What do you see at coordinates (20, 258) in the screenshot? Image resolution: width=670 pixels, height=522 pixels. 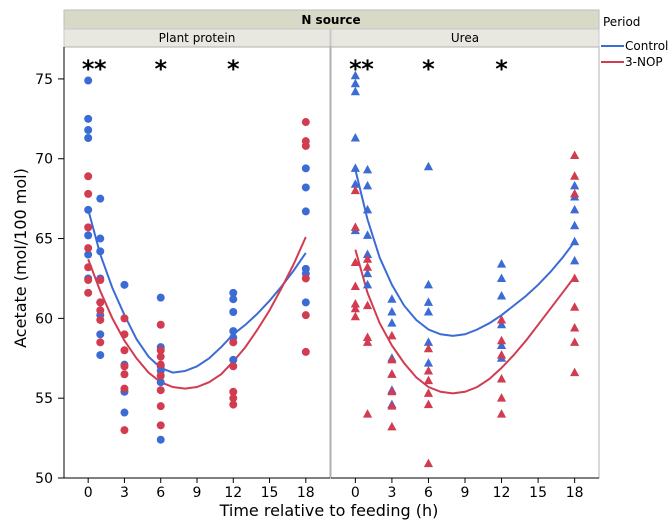 I see `y-axis-title: Acetate (mol/100 mol)` at bounding box center [20, 258].